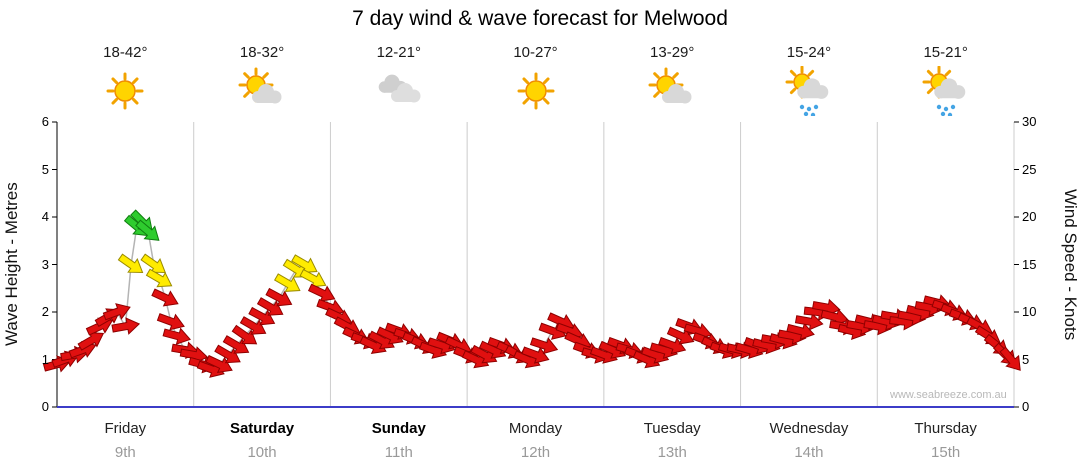 The height and width of the screenshot is (475, 1080). I want to click on right-axis-label: Wind Speed - Knots, so click(1070, 264).